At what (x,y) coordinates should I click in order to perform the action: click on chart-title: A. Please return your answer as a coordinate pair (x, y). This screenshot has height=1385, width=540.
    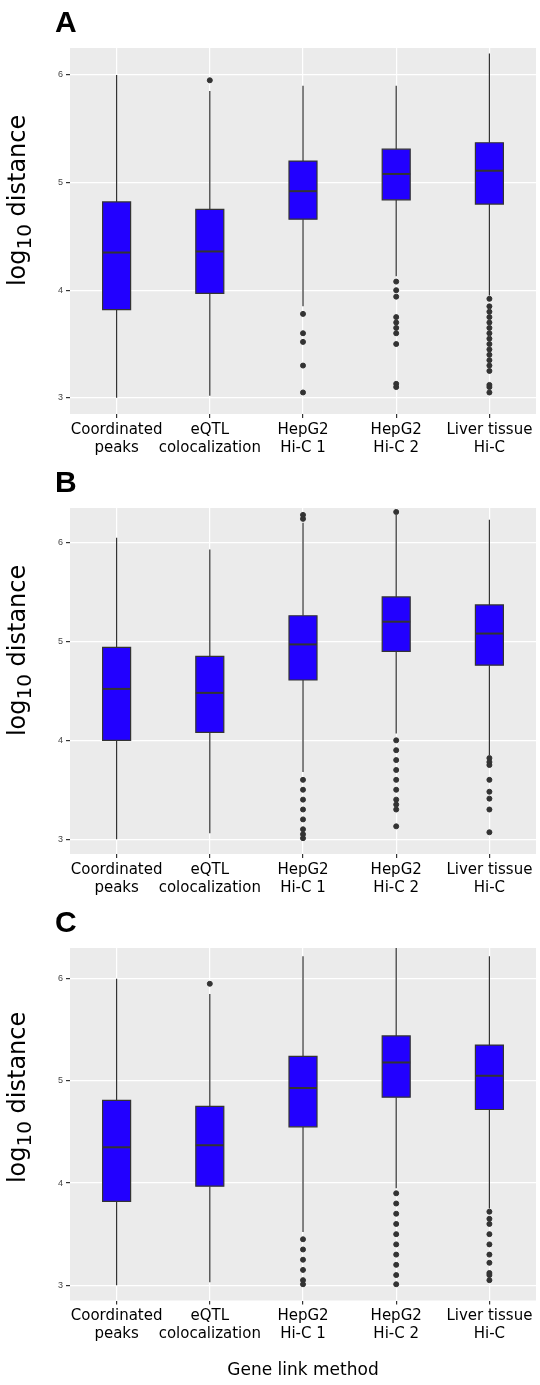
    Looking at the image, I should click on (66, 22).